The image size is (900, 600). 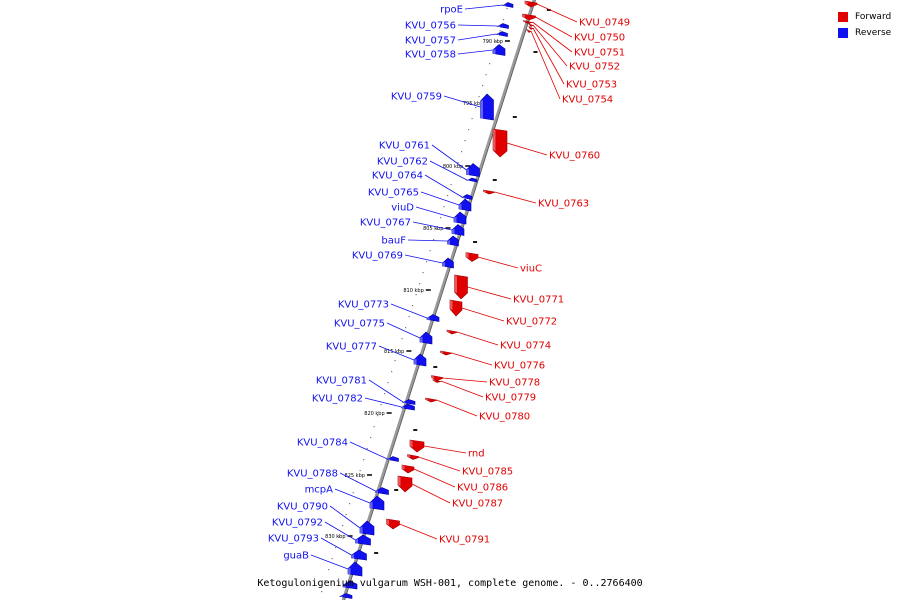 What do you see at coordinates (477, 504) in the screenshot?
I see `gene-kvu-0787-label: KVU_0787` at bounding box center [477, 504].